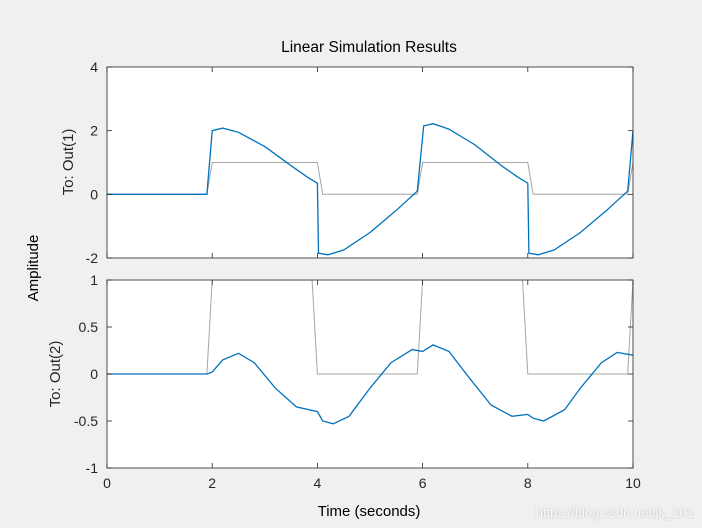 Image resolution: width=702 pixels, height=528 pixels. What do you see at coordinates (92, 258) in the screenshot?
I see `y-tick-label: -2` at bounding box center [92, 258].